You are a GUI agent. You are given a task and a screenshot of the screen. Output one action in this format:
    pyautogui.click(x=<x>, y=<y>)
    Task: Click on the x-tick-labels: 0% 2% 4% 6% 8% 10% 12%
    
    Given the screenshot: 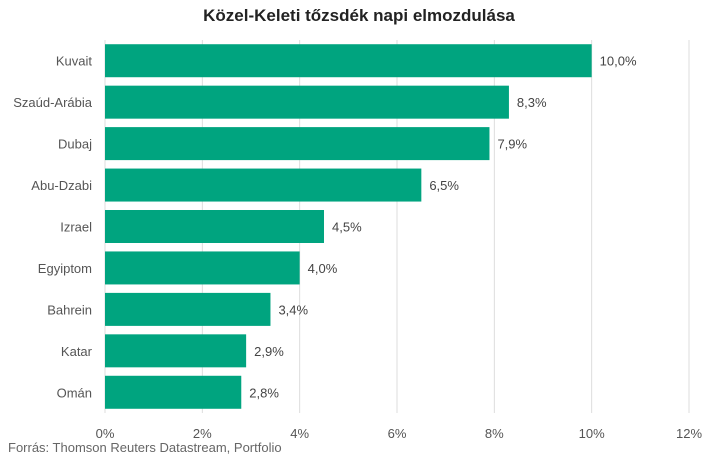 What is the action you would take?
    pyautogui.click(x=399, y=433)
    